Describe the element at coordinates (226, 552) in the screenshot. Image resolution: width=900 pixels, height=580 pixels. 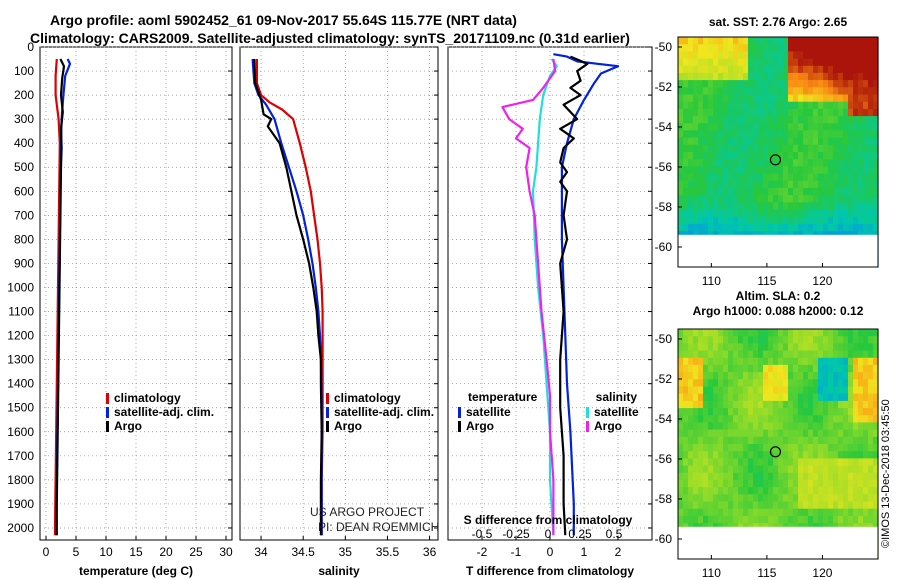
I see `x-tick-label: 30` at that location.